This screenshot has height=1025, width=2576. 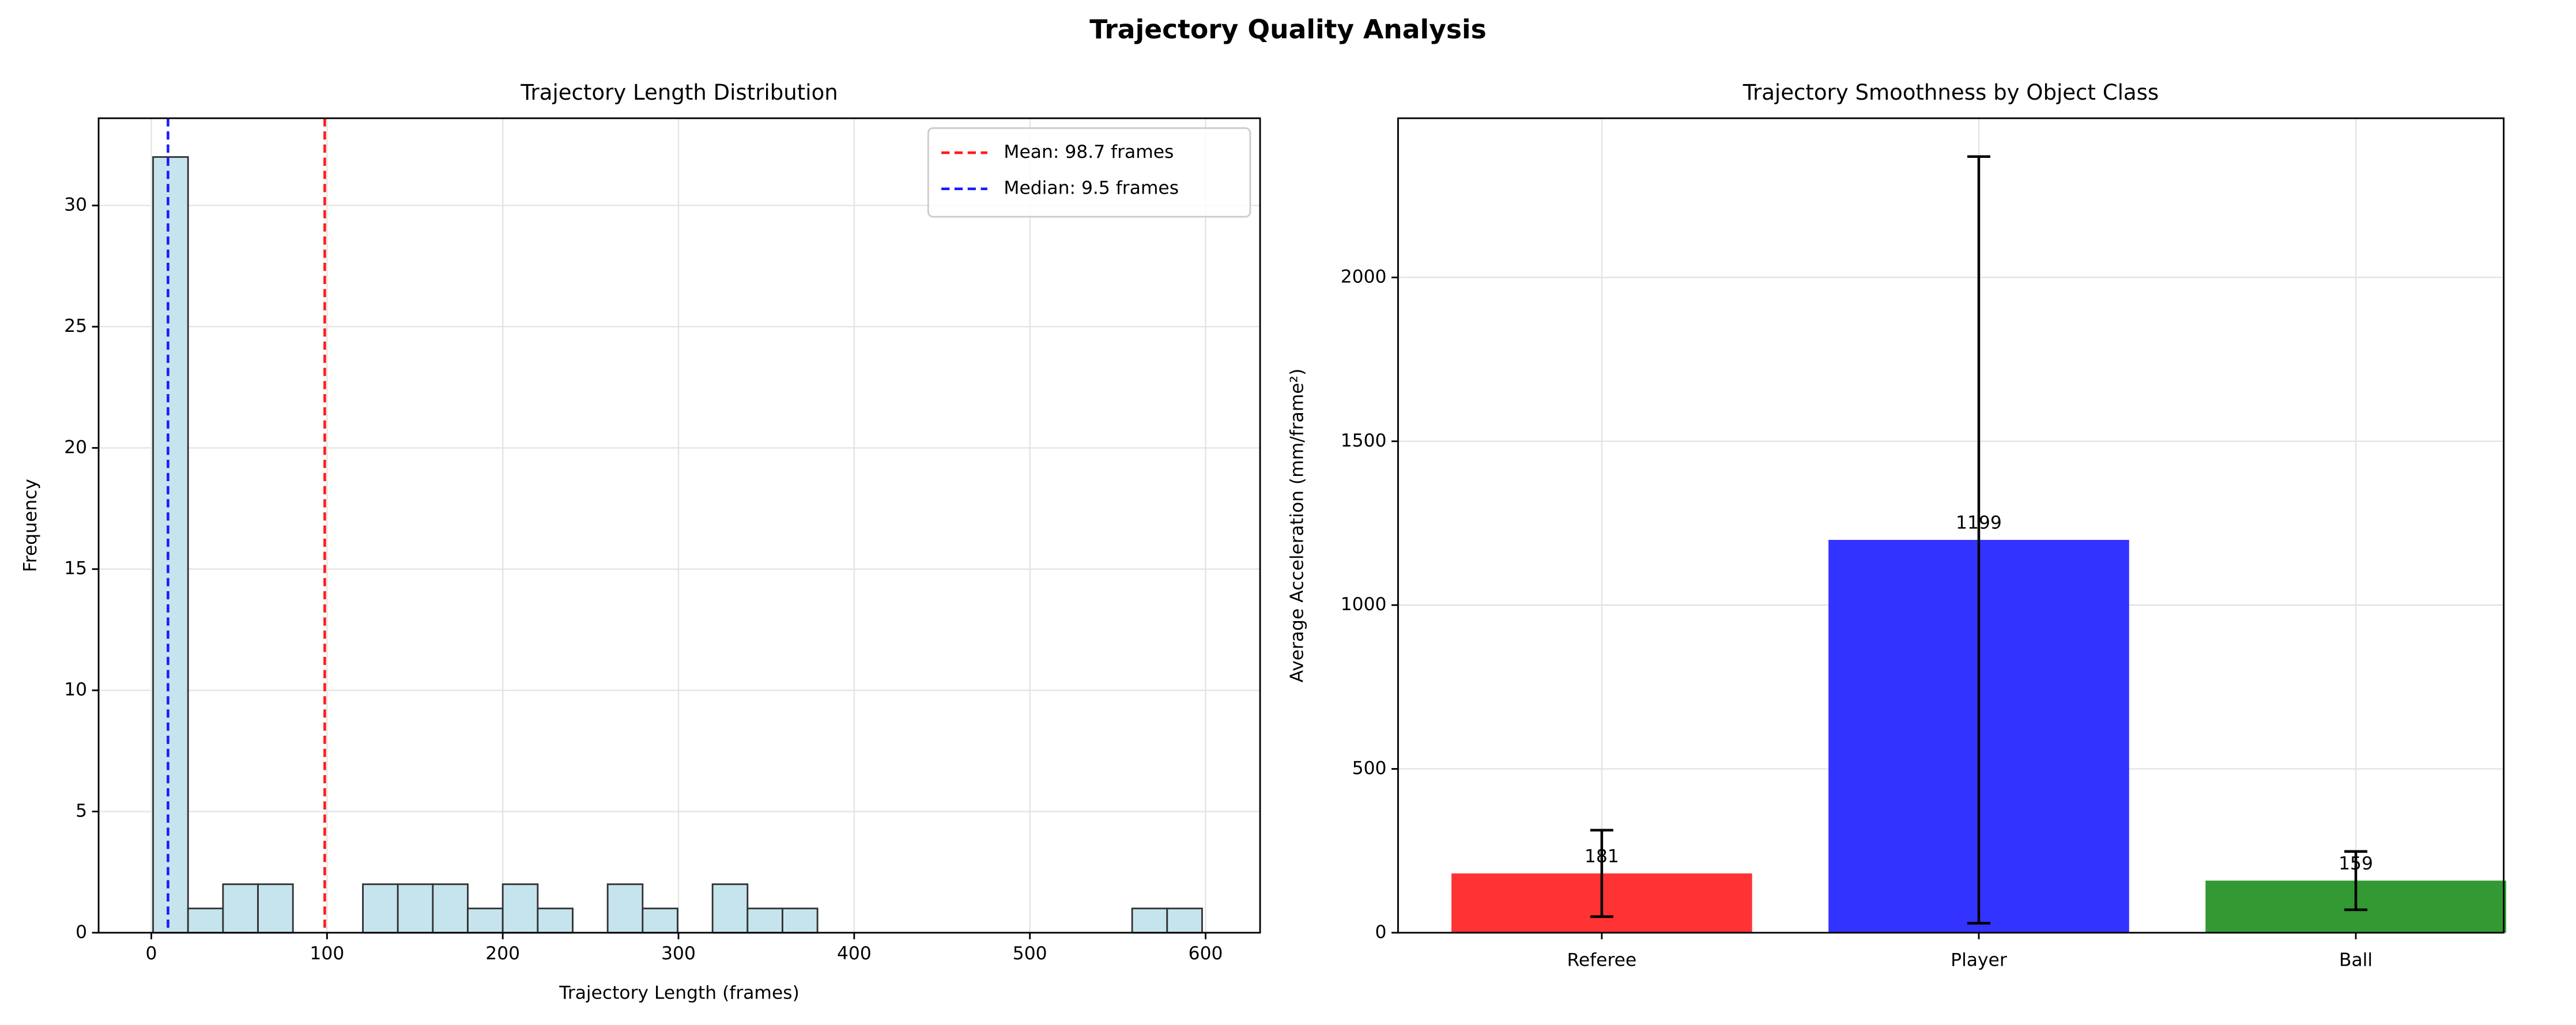 What do you see at coordinates (75, 689) in the screenshot?
I see `y-tick-label: 10` at bounding box center [75, 689].